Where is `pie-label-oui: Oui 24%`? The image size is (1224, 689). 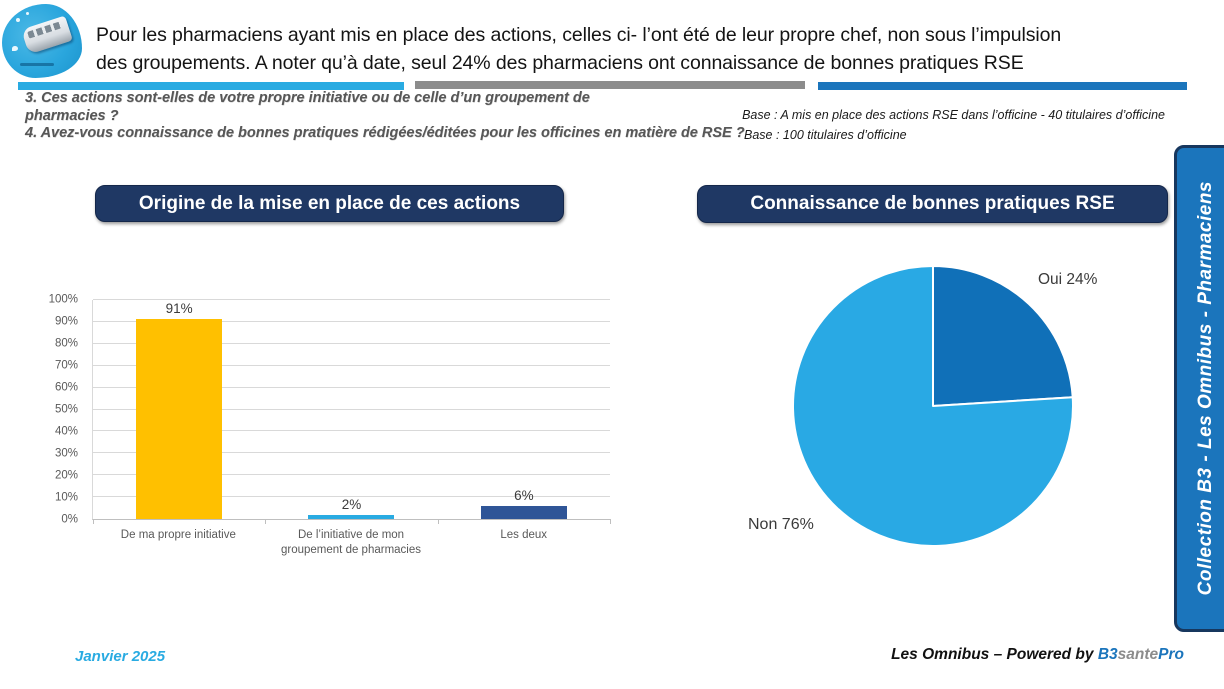
pie-label-oui: Oui 24% is located at coordinates (1068, 279).